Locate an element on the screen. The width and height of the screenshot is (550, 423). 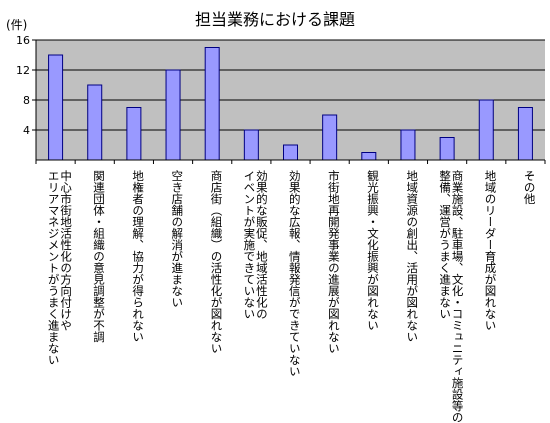
x-category-label: 中心市街地活性化の方向付けや エリアマネジメントがうまく進まない is located at coordinates (60, 268).